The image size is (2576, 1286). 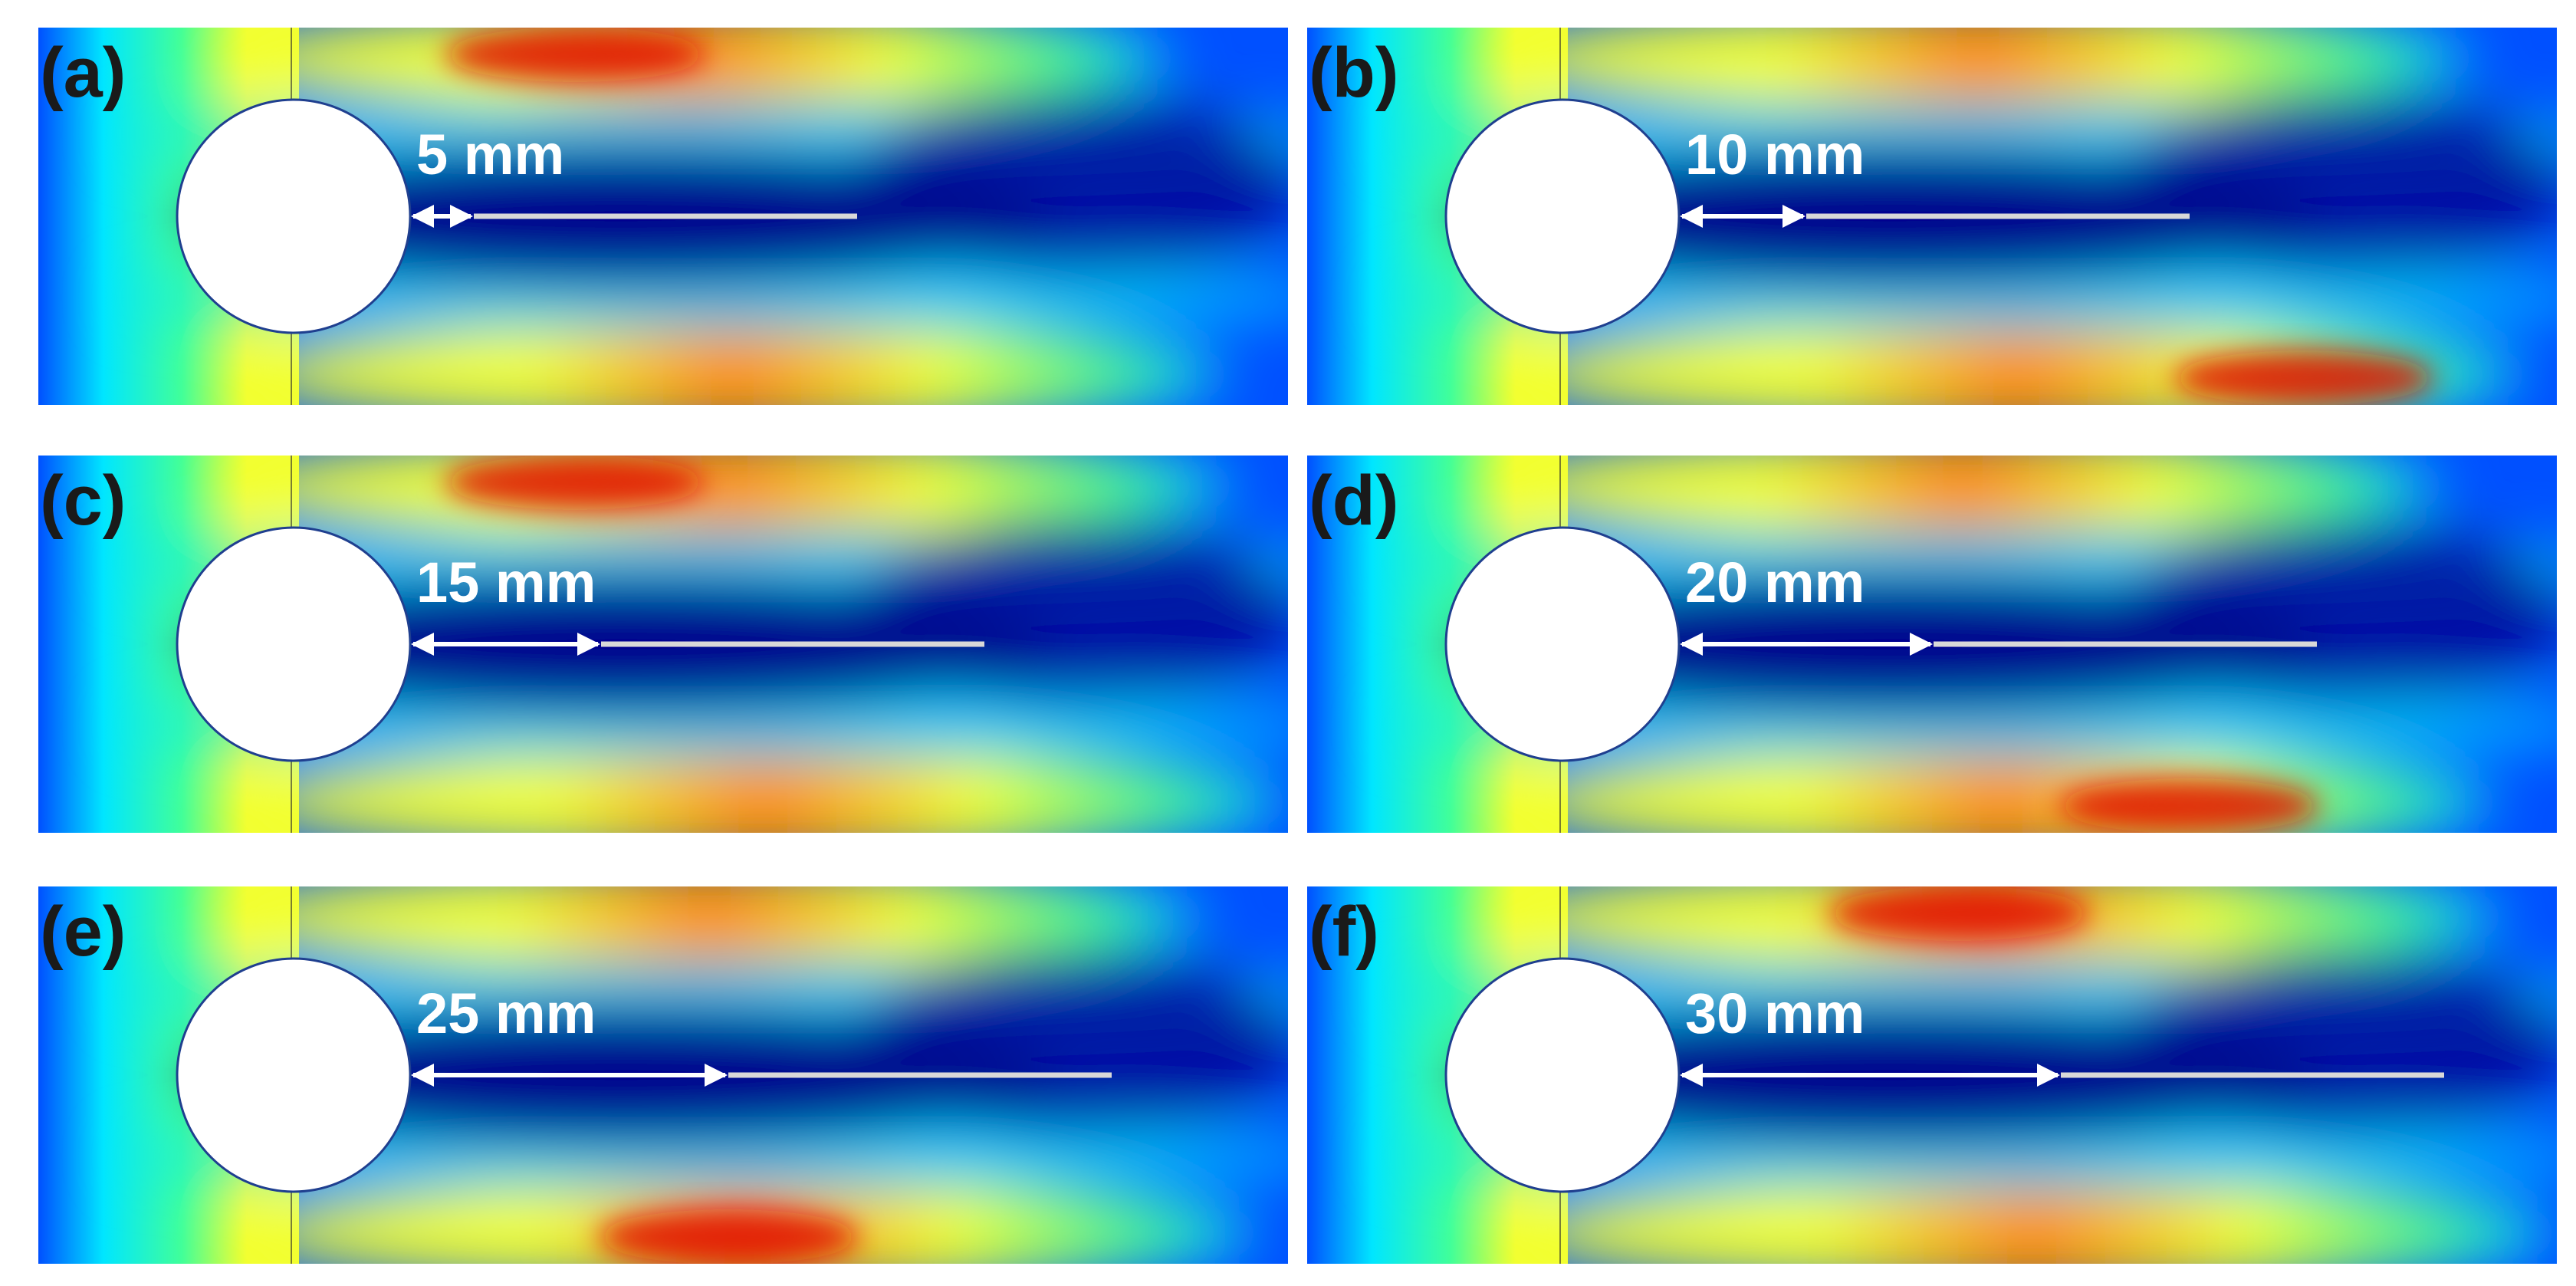 What do you see at coordinates (1775, 582) in the screenshot?
I see `gap-distance-label: 20 mm` at bounding box center [1775, 582].